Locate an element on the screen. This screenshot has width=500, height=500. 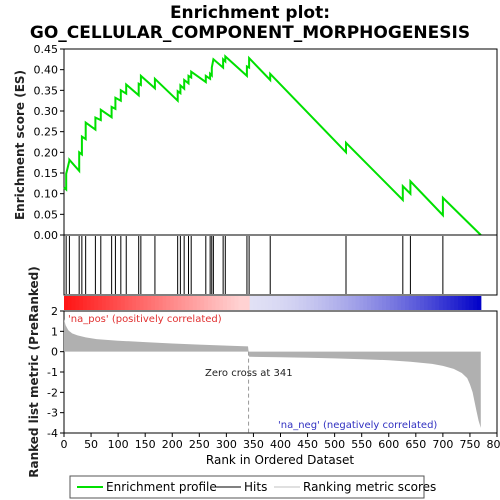
metric-tick-label: -3 is located at coordinates (52, 413).